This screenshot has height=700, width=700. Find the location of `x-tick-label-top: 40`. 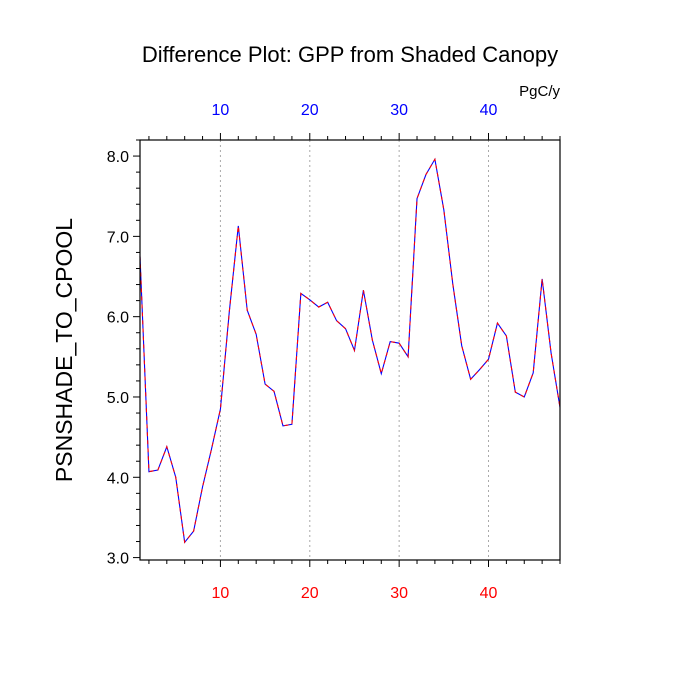

x-tick-label-top: 40 is located at coordinates (489, 110).